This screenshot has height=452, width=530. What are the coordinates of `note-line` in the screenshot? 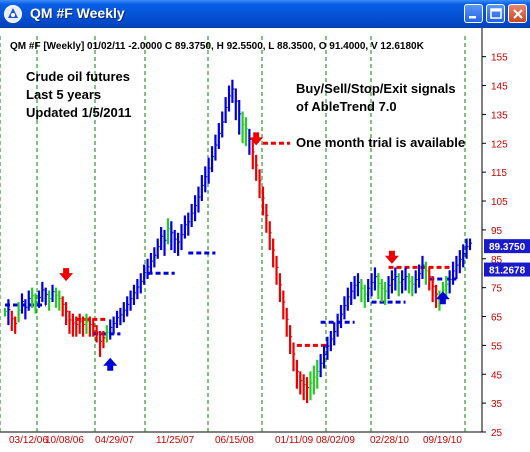 It's located at (380, 125).